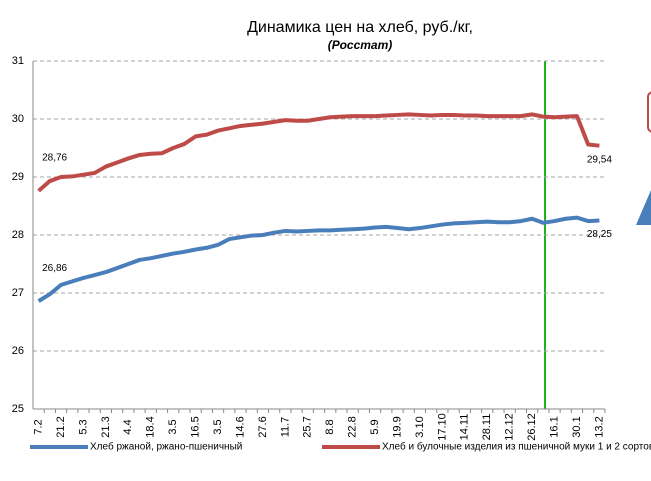  Describe the element at coordinates (318, 152) in the screenshot. I see `series-line` at that location.